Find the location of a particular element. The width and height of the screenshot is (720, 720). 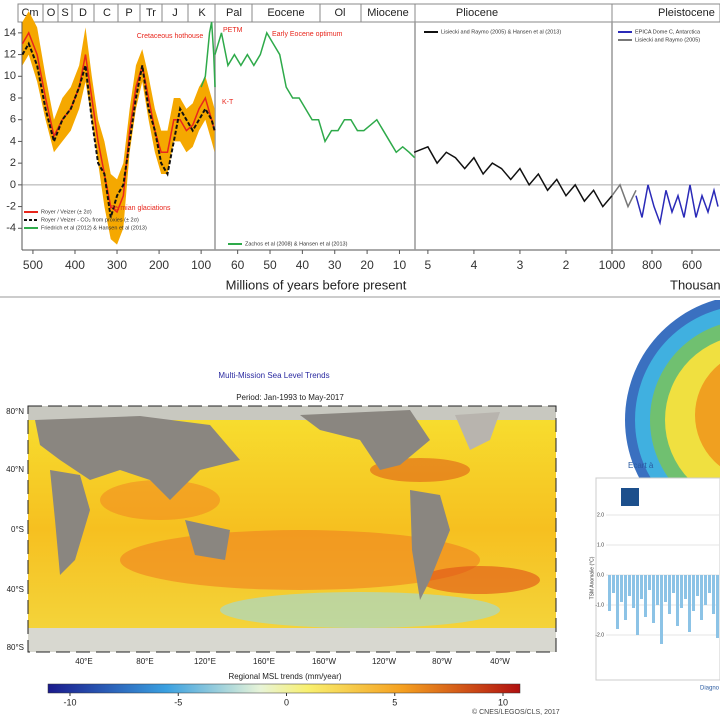

label: 40°E is located at coordinates (83, 661).